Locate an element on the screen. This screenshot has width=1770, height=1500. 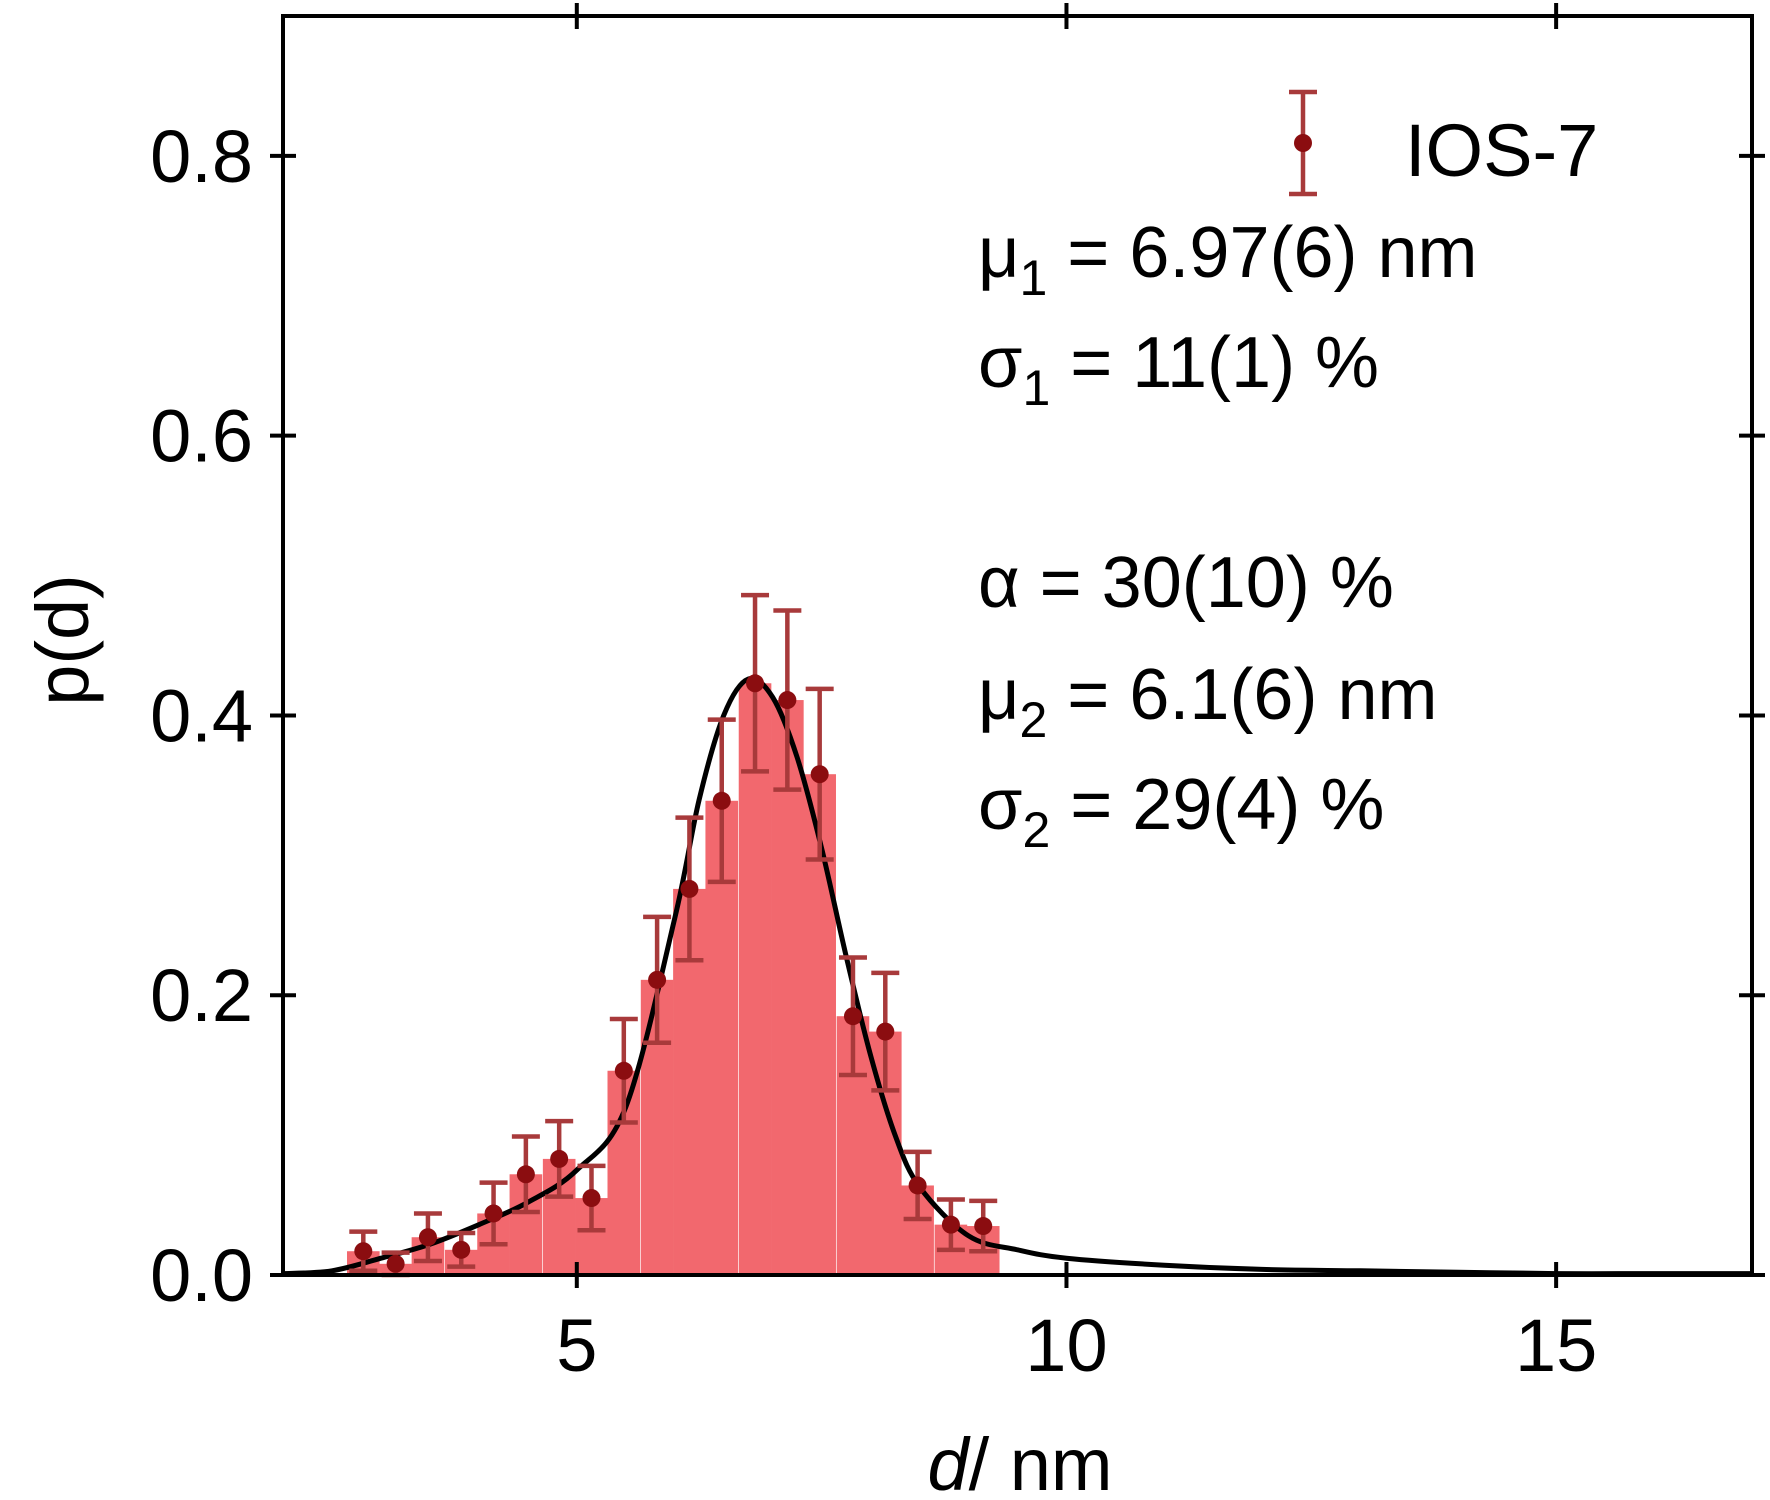
legend: IOS-7 is located at coordinates (1443, 143).